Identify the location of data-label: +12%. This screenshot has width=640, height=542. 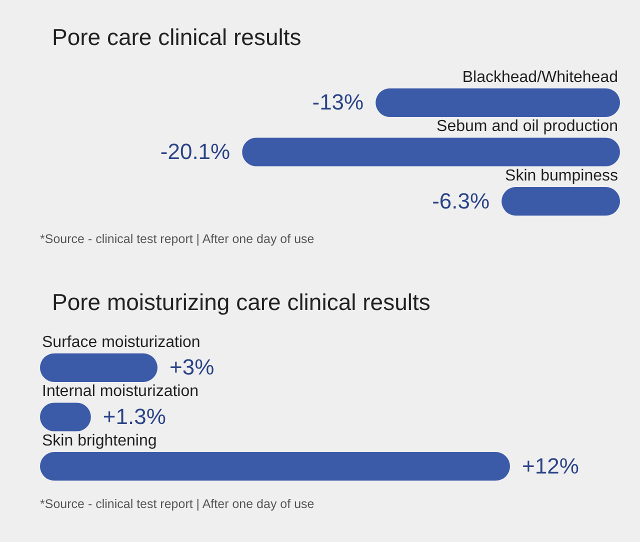
(550, 465).